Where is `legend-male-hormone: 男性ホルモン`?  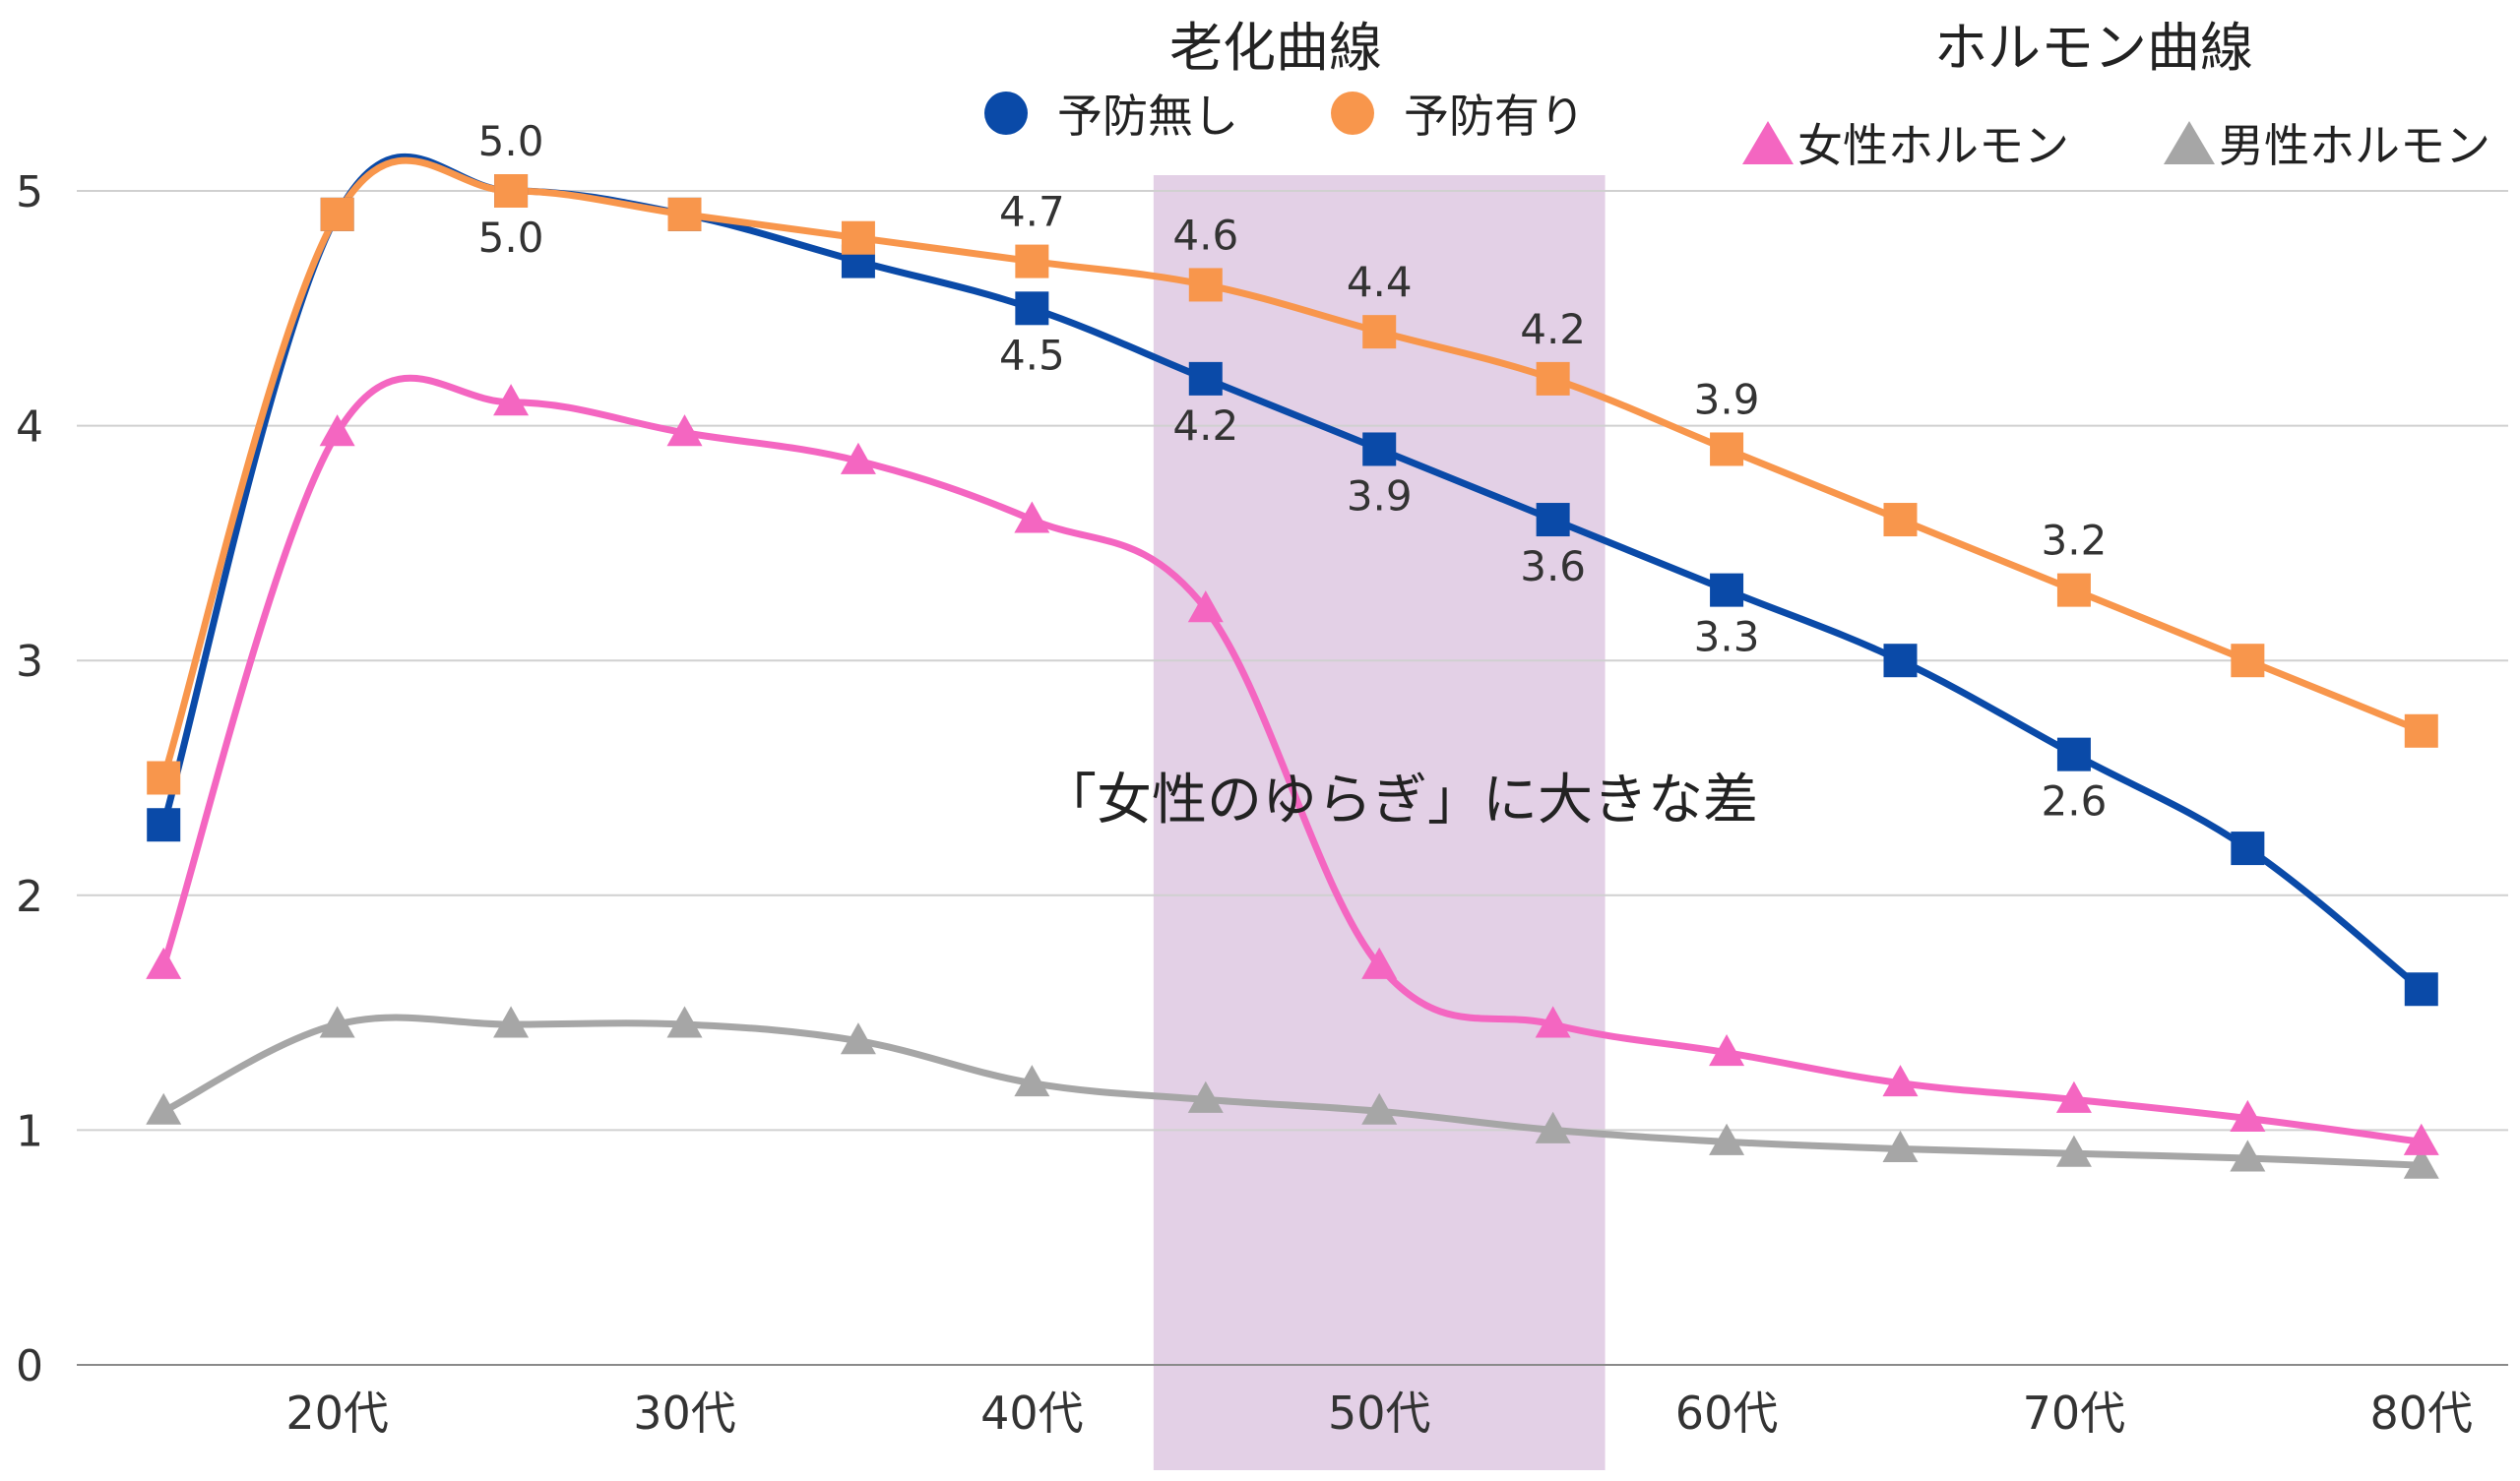 legend-male-hormone: 男性ホルモン is located at coordinates (2327, 142).